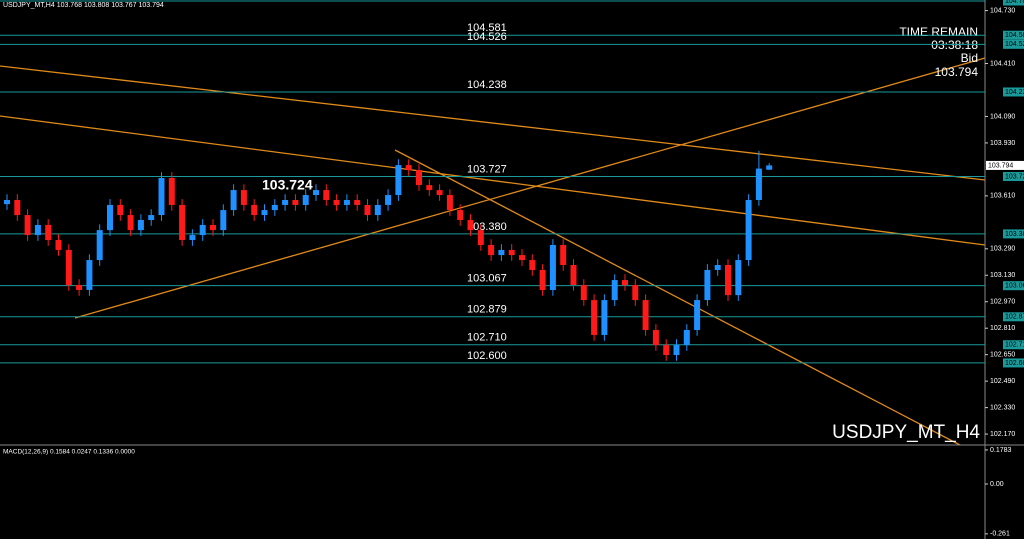 This screenshot has width=1024, height=539. Describe the element at coordinates (1002, 328) in the screenshot. I see `y-tick-label: 102.810` at that location.